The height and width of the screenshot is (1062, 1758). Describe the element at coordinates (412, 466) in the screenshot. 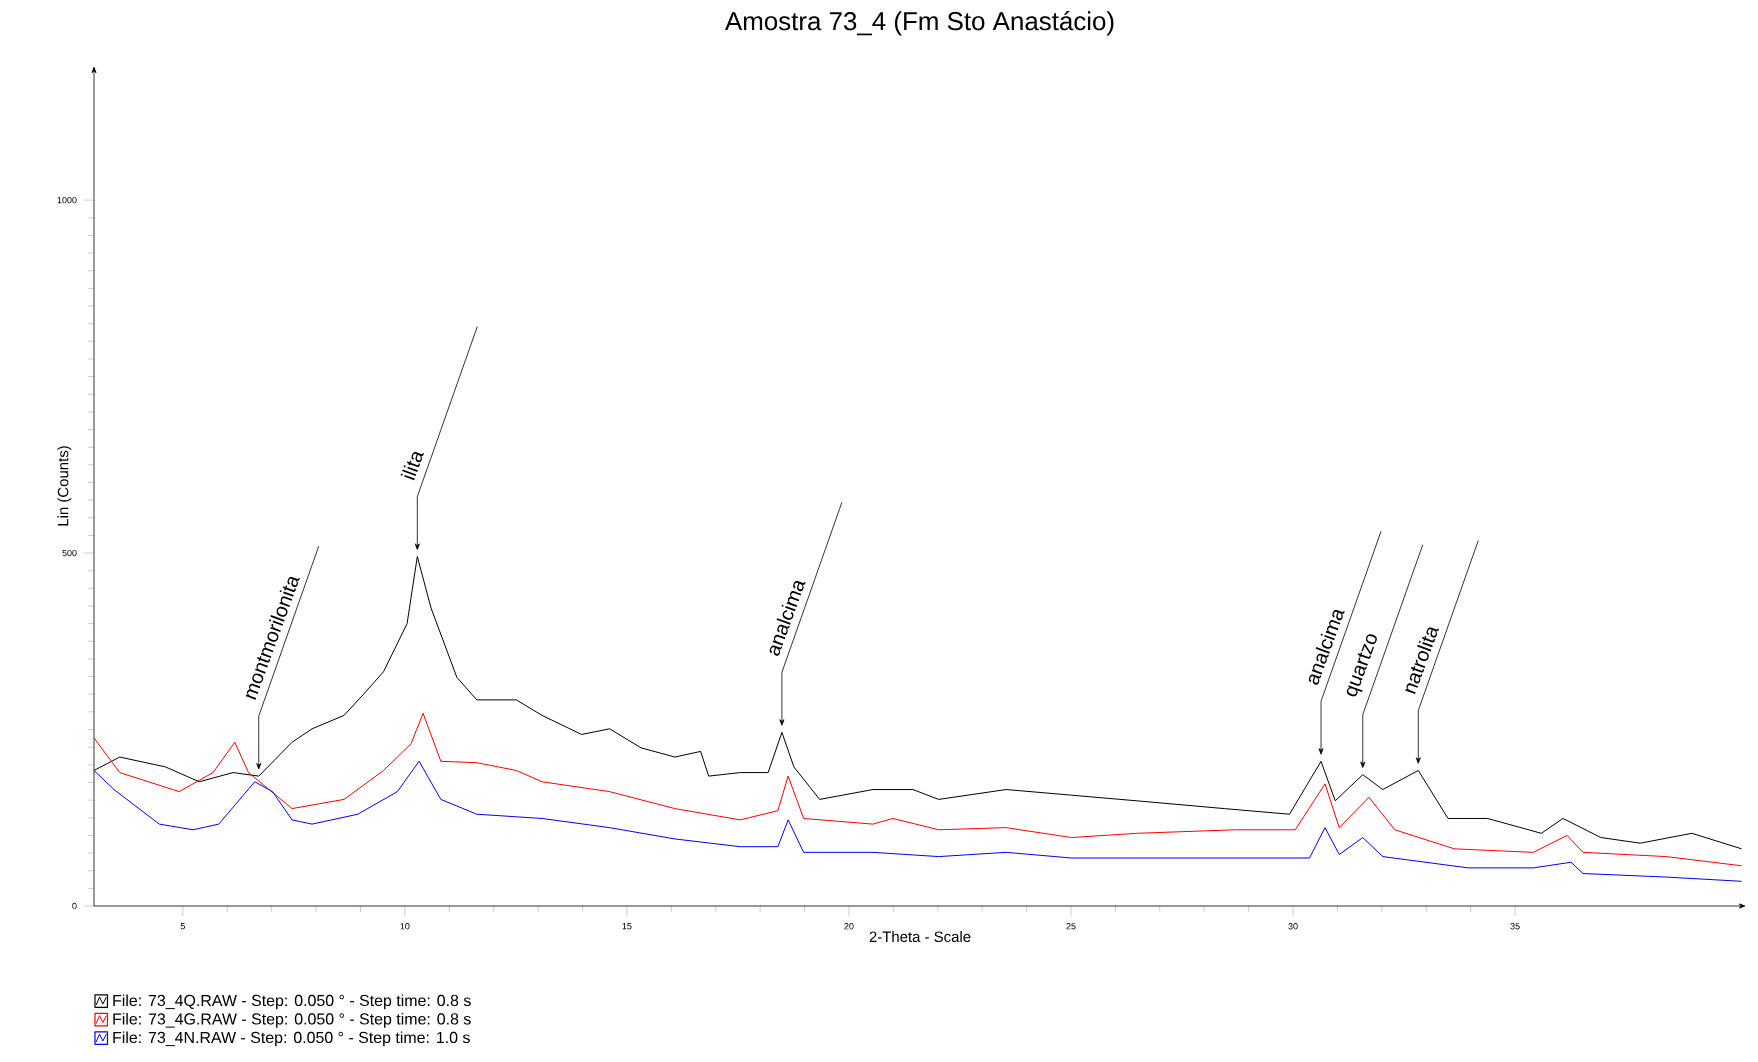

I see `annotation: ilita` at that location.